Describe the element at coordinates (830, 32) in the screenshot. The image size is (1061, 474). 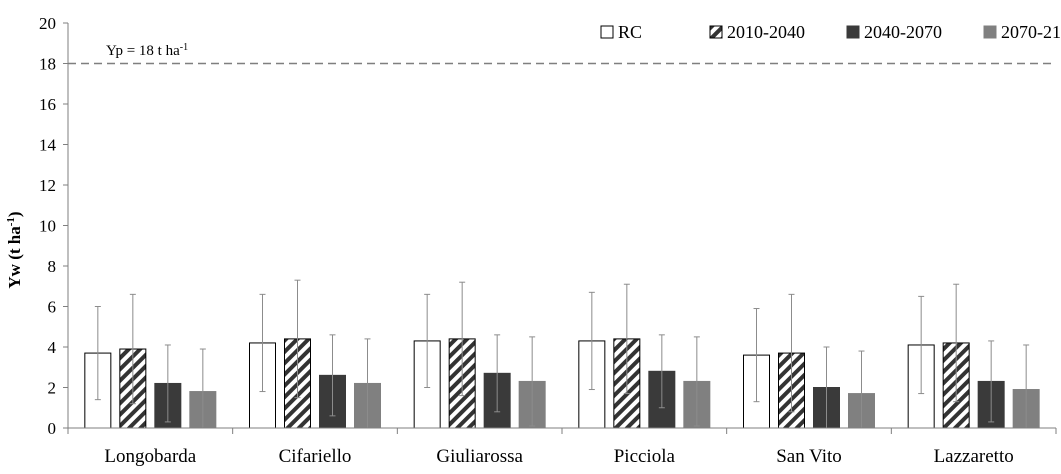
I see `legend: RC 2010-2040 2040-2070 2070-2100` at that location.